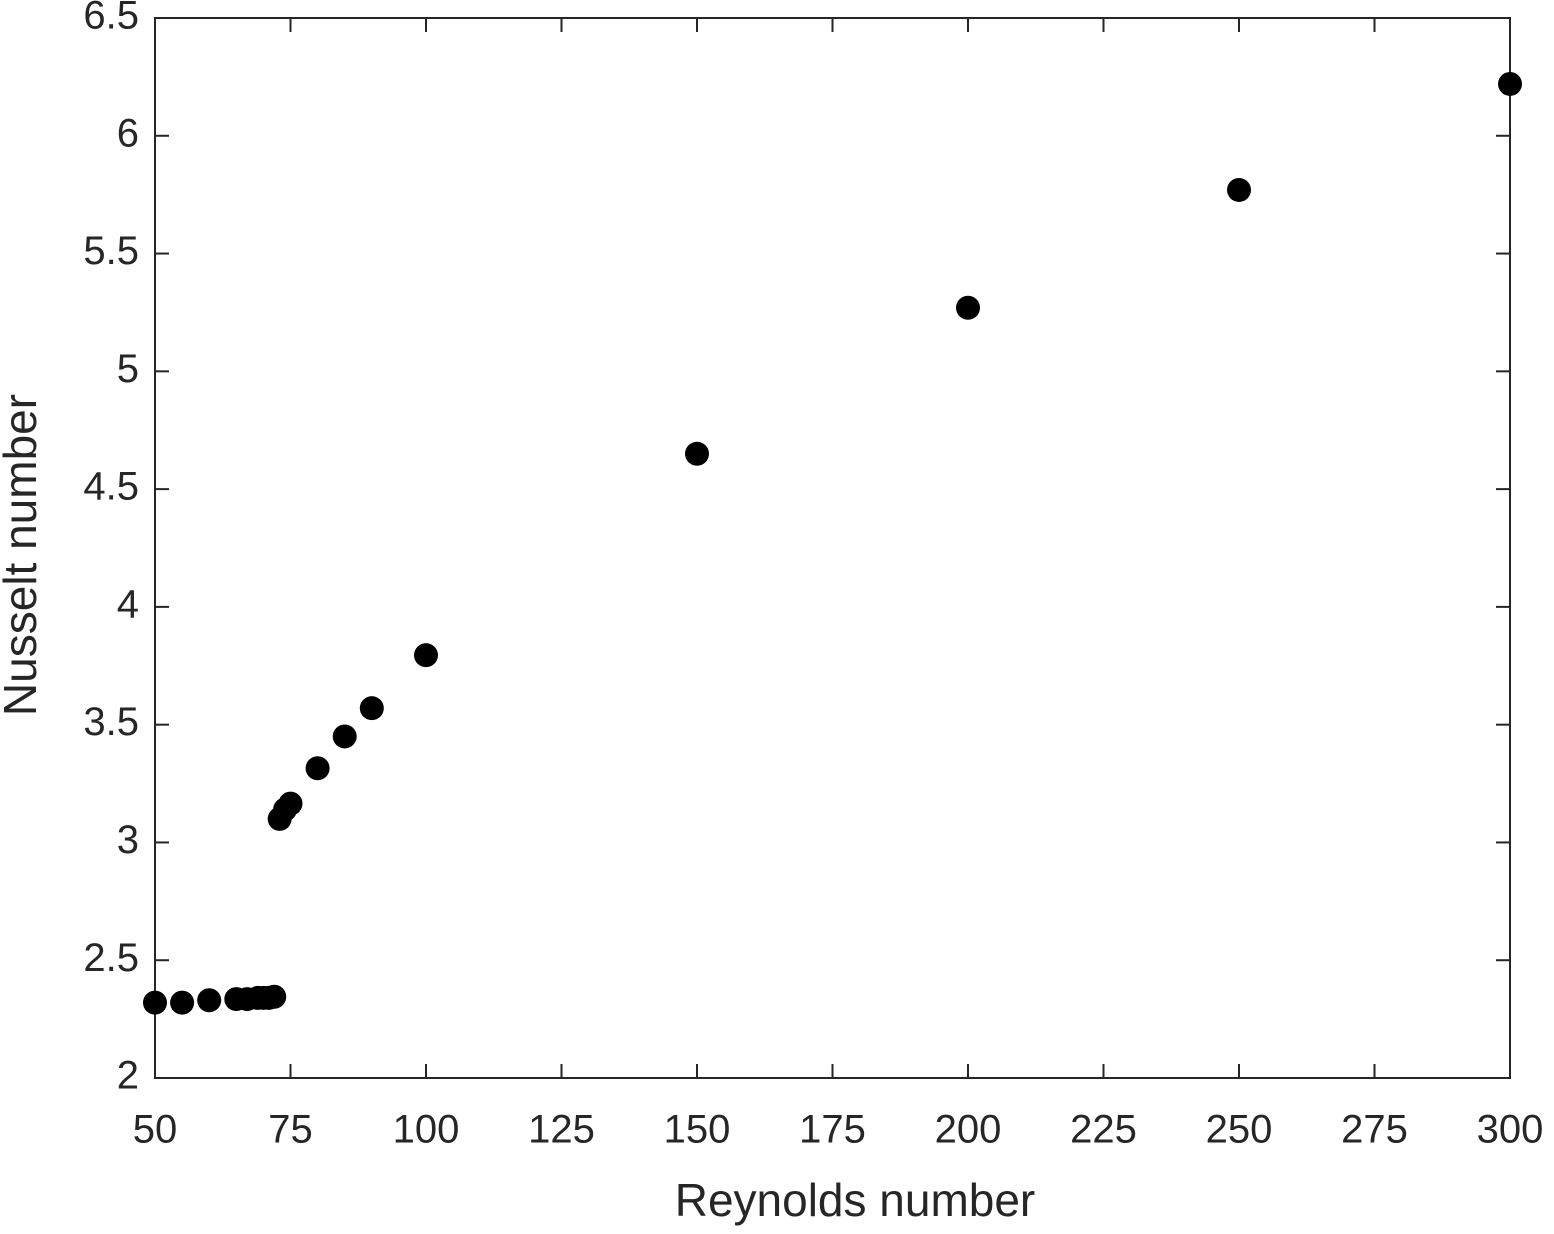 The image size is (1554, 1234). What do you see at coordinates (1374, 1130) in the screenshot?
I see `x-tick-label: 275` at bounding box center [1374, 1130].